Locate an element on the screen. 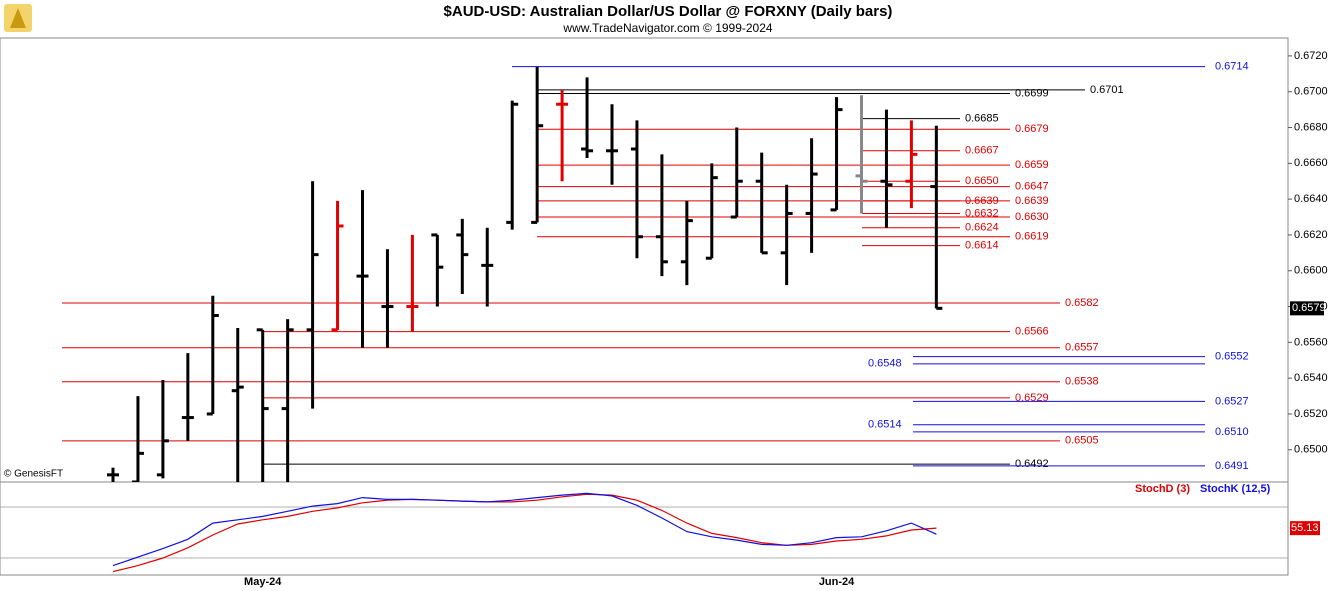 This screenshot has height=591, width=1336. last-value-box is located at coordinates (1305, 528).